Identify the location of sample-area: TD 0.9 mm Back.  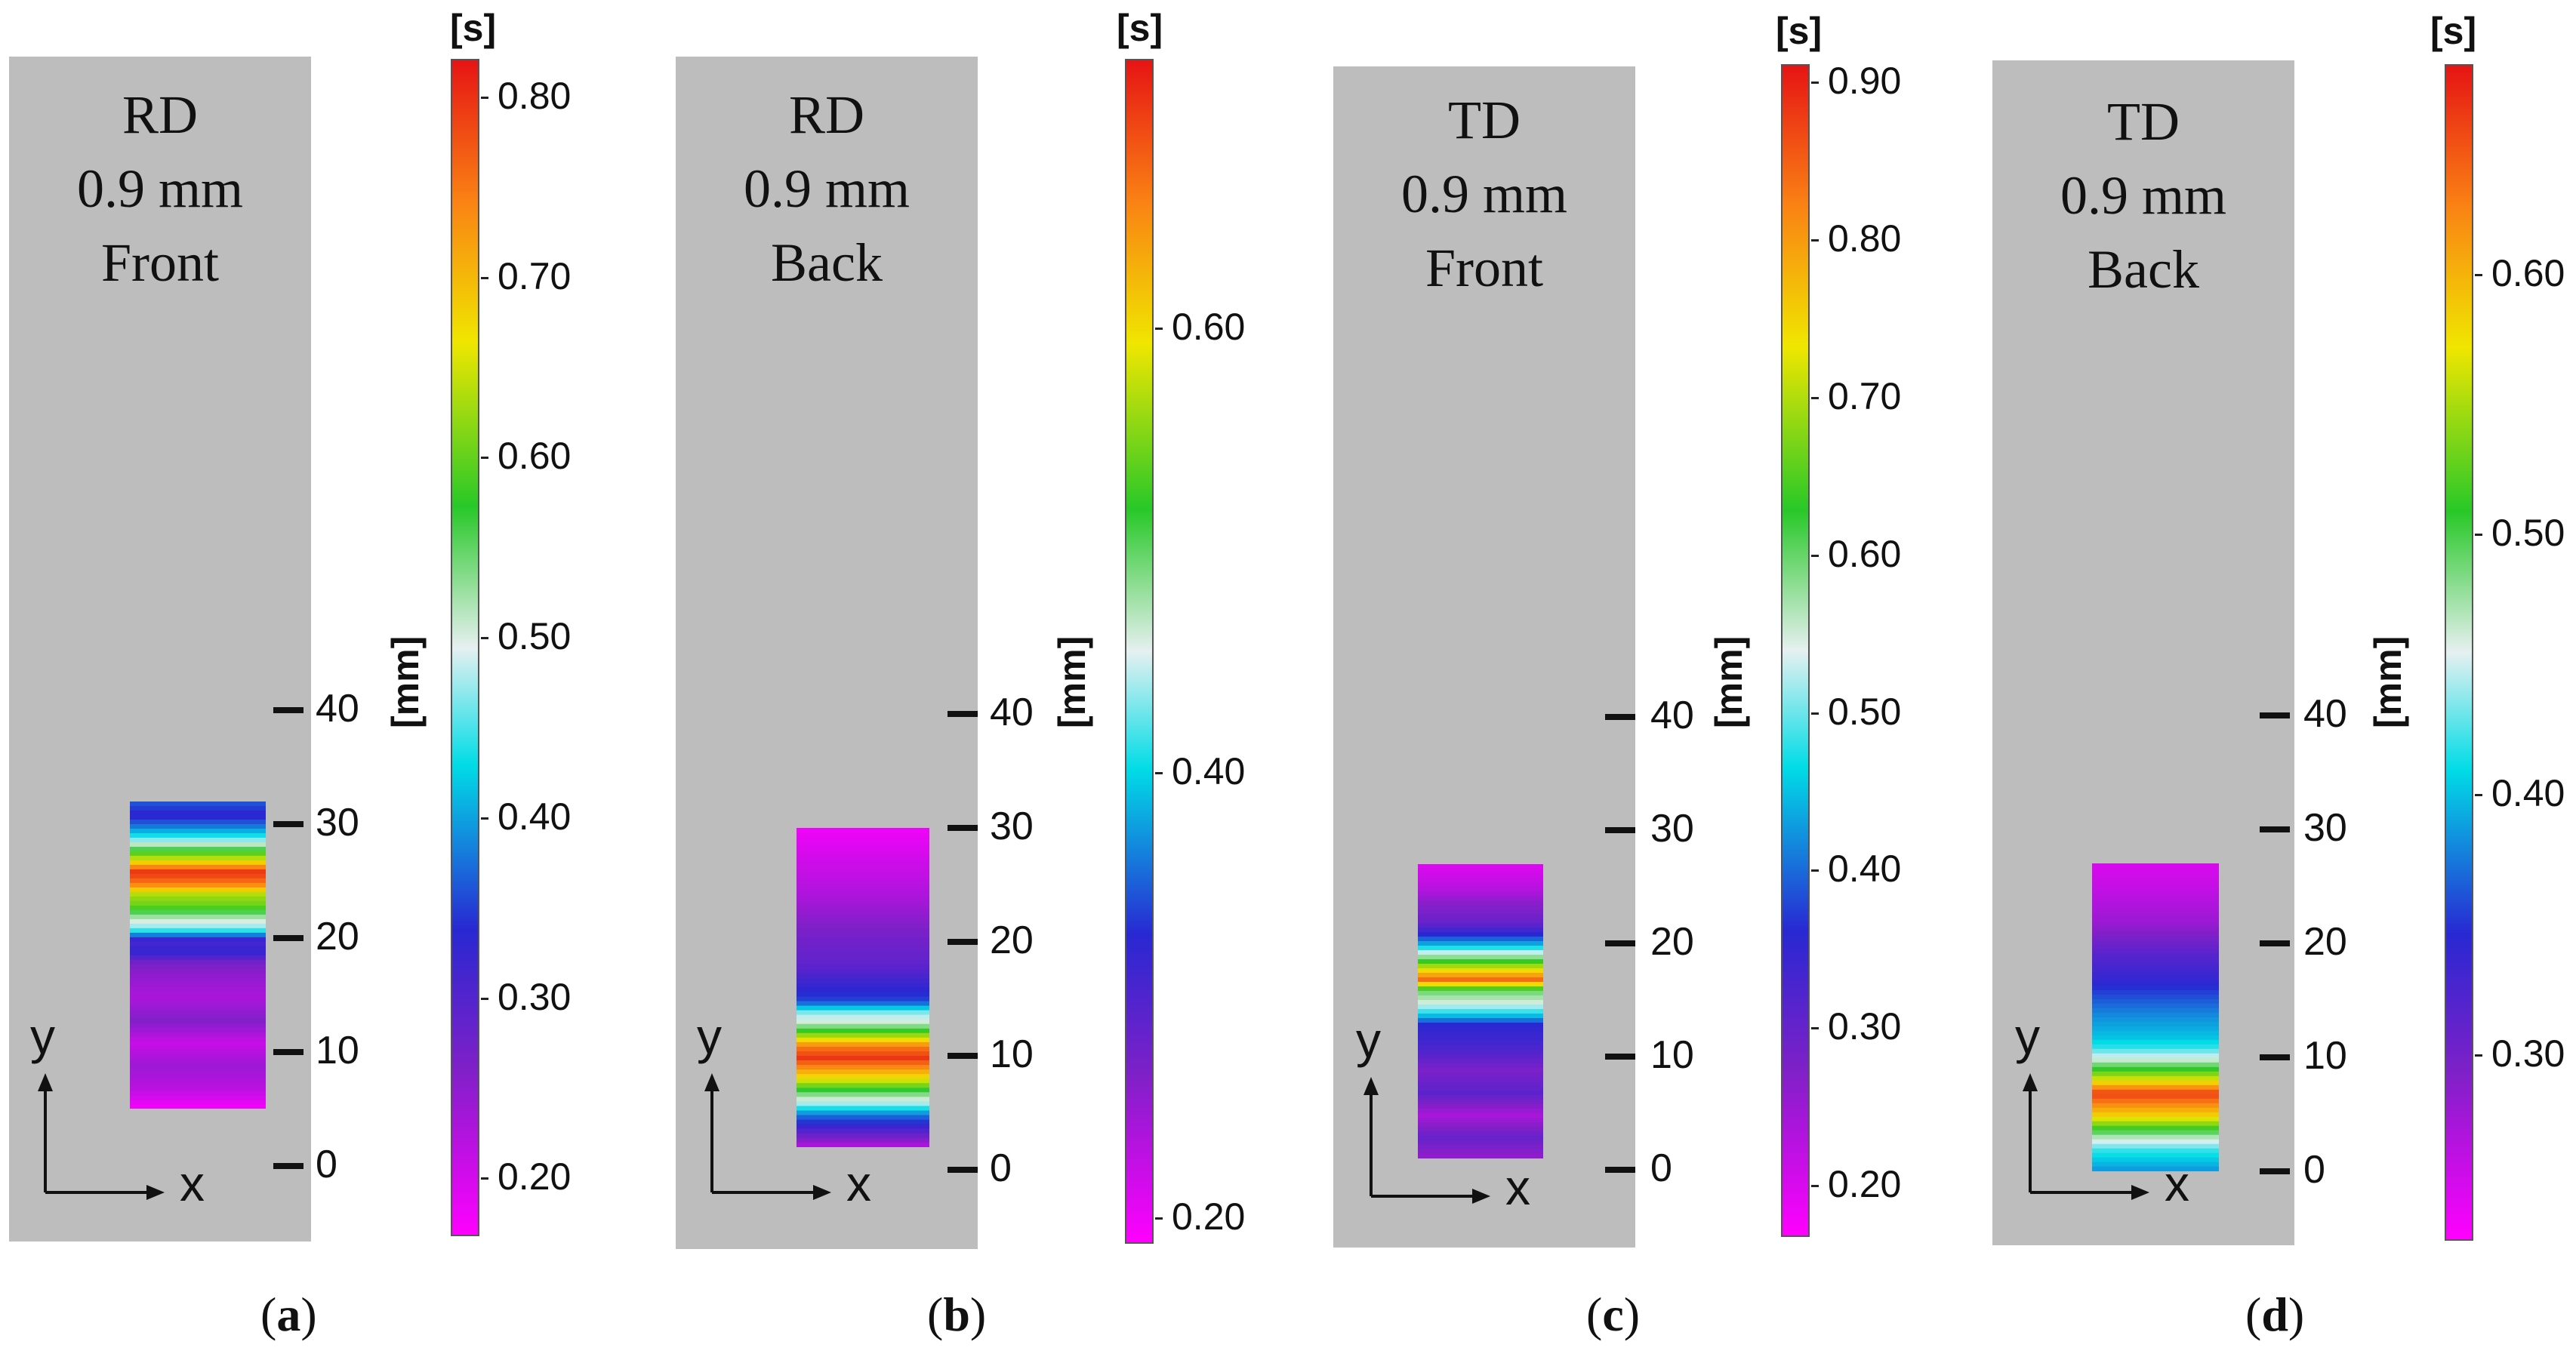
(2143, 653).